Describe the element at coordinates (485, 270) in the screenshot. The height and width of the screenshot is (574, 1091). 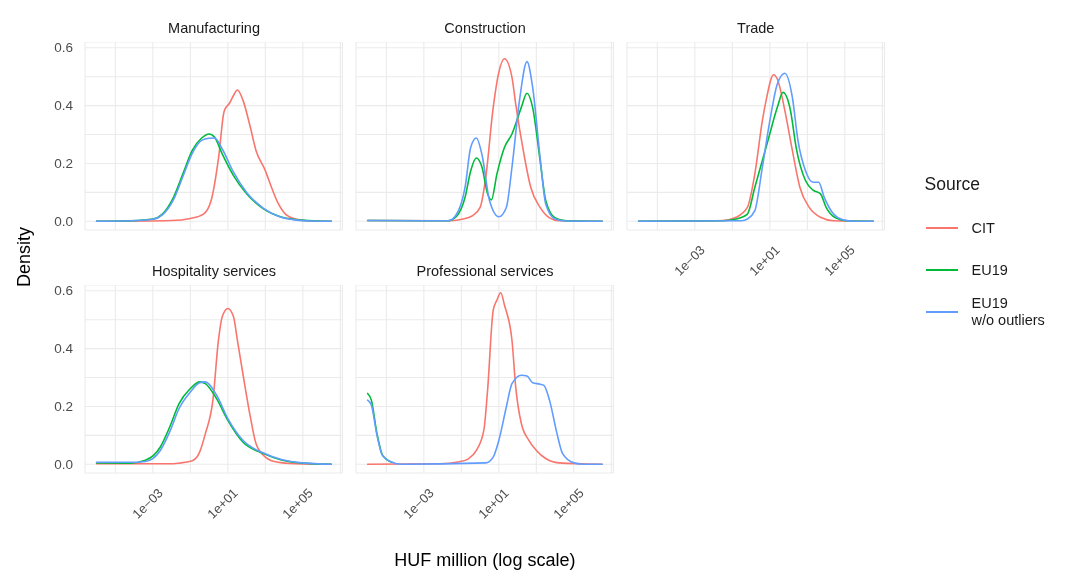
I see `chart-title: Professional services` at that location.